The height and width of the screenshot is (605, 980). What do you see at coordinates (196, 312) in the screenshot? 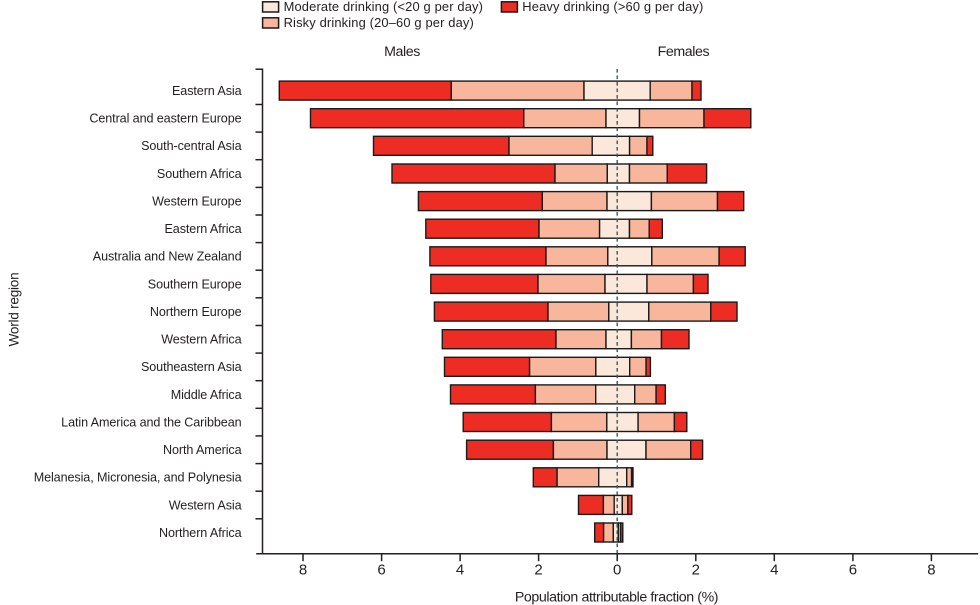
I see `svg-text: Northern Europe` at bounding box center [196, 312].